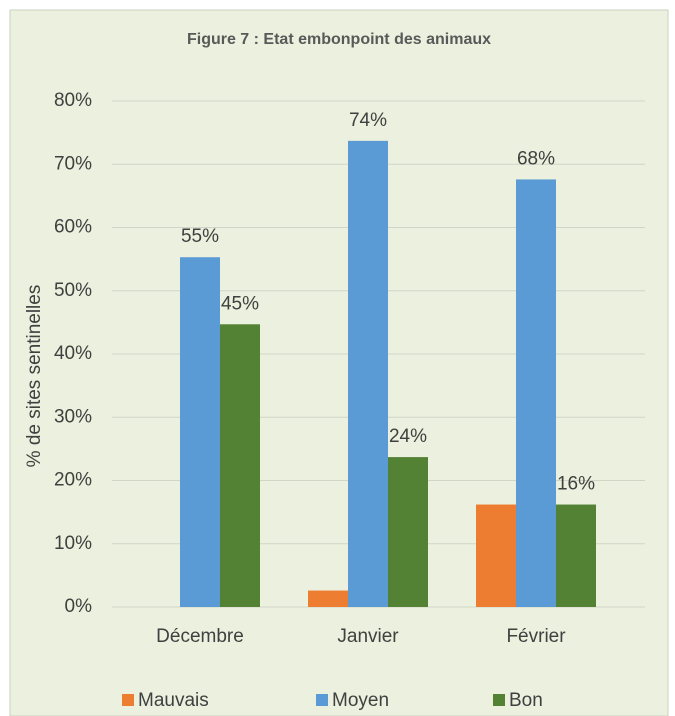  Describe the element at coordinates (368, 636) in the screenshot. I see `x-tick-label: Janvier` at that location.